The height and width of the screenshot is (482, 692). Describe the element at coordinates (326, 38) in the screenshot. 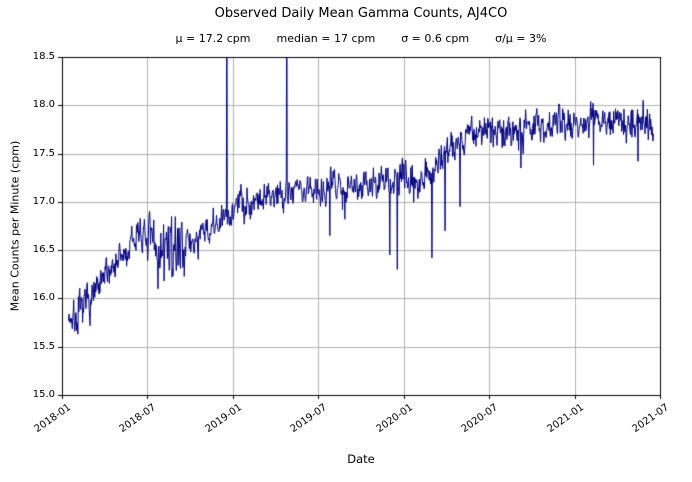

I see `stat-item: median = 17 cpm` at that location.